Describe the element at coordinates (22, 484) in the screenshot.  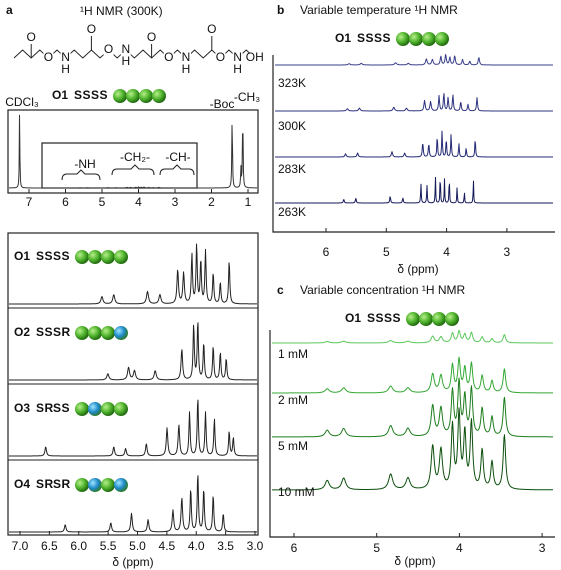
I see `compound-name: O4` at that location.